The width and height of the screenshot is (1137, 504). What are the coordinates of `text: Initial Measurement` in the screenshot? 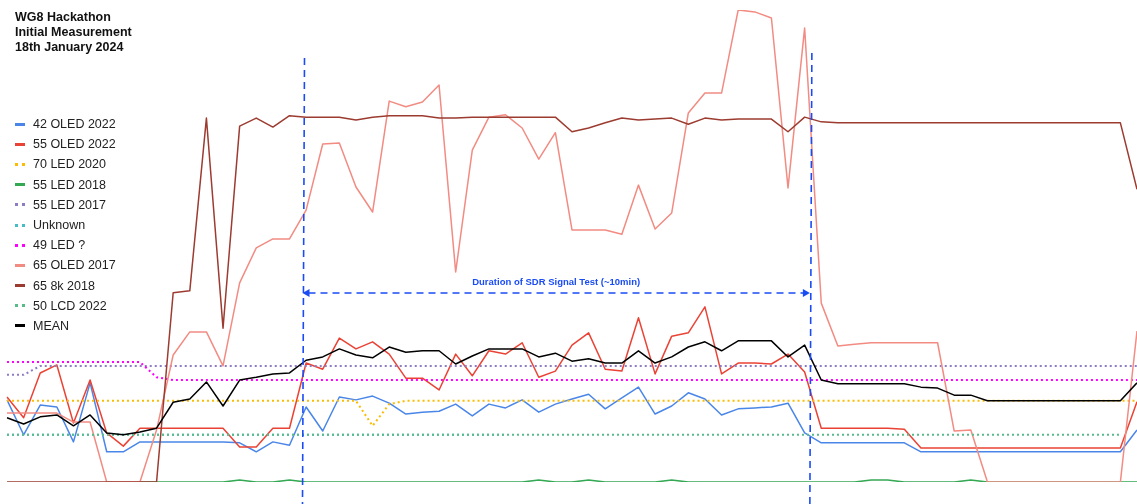 It's located at (73, 32).